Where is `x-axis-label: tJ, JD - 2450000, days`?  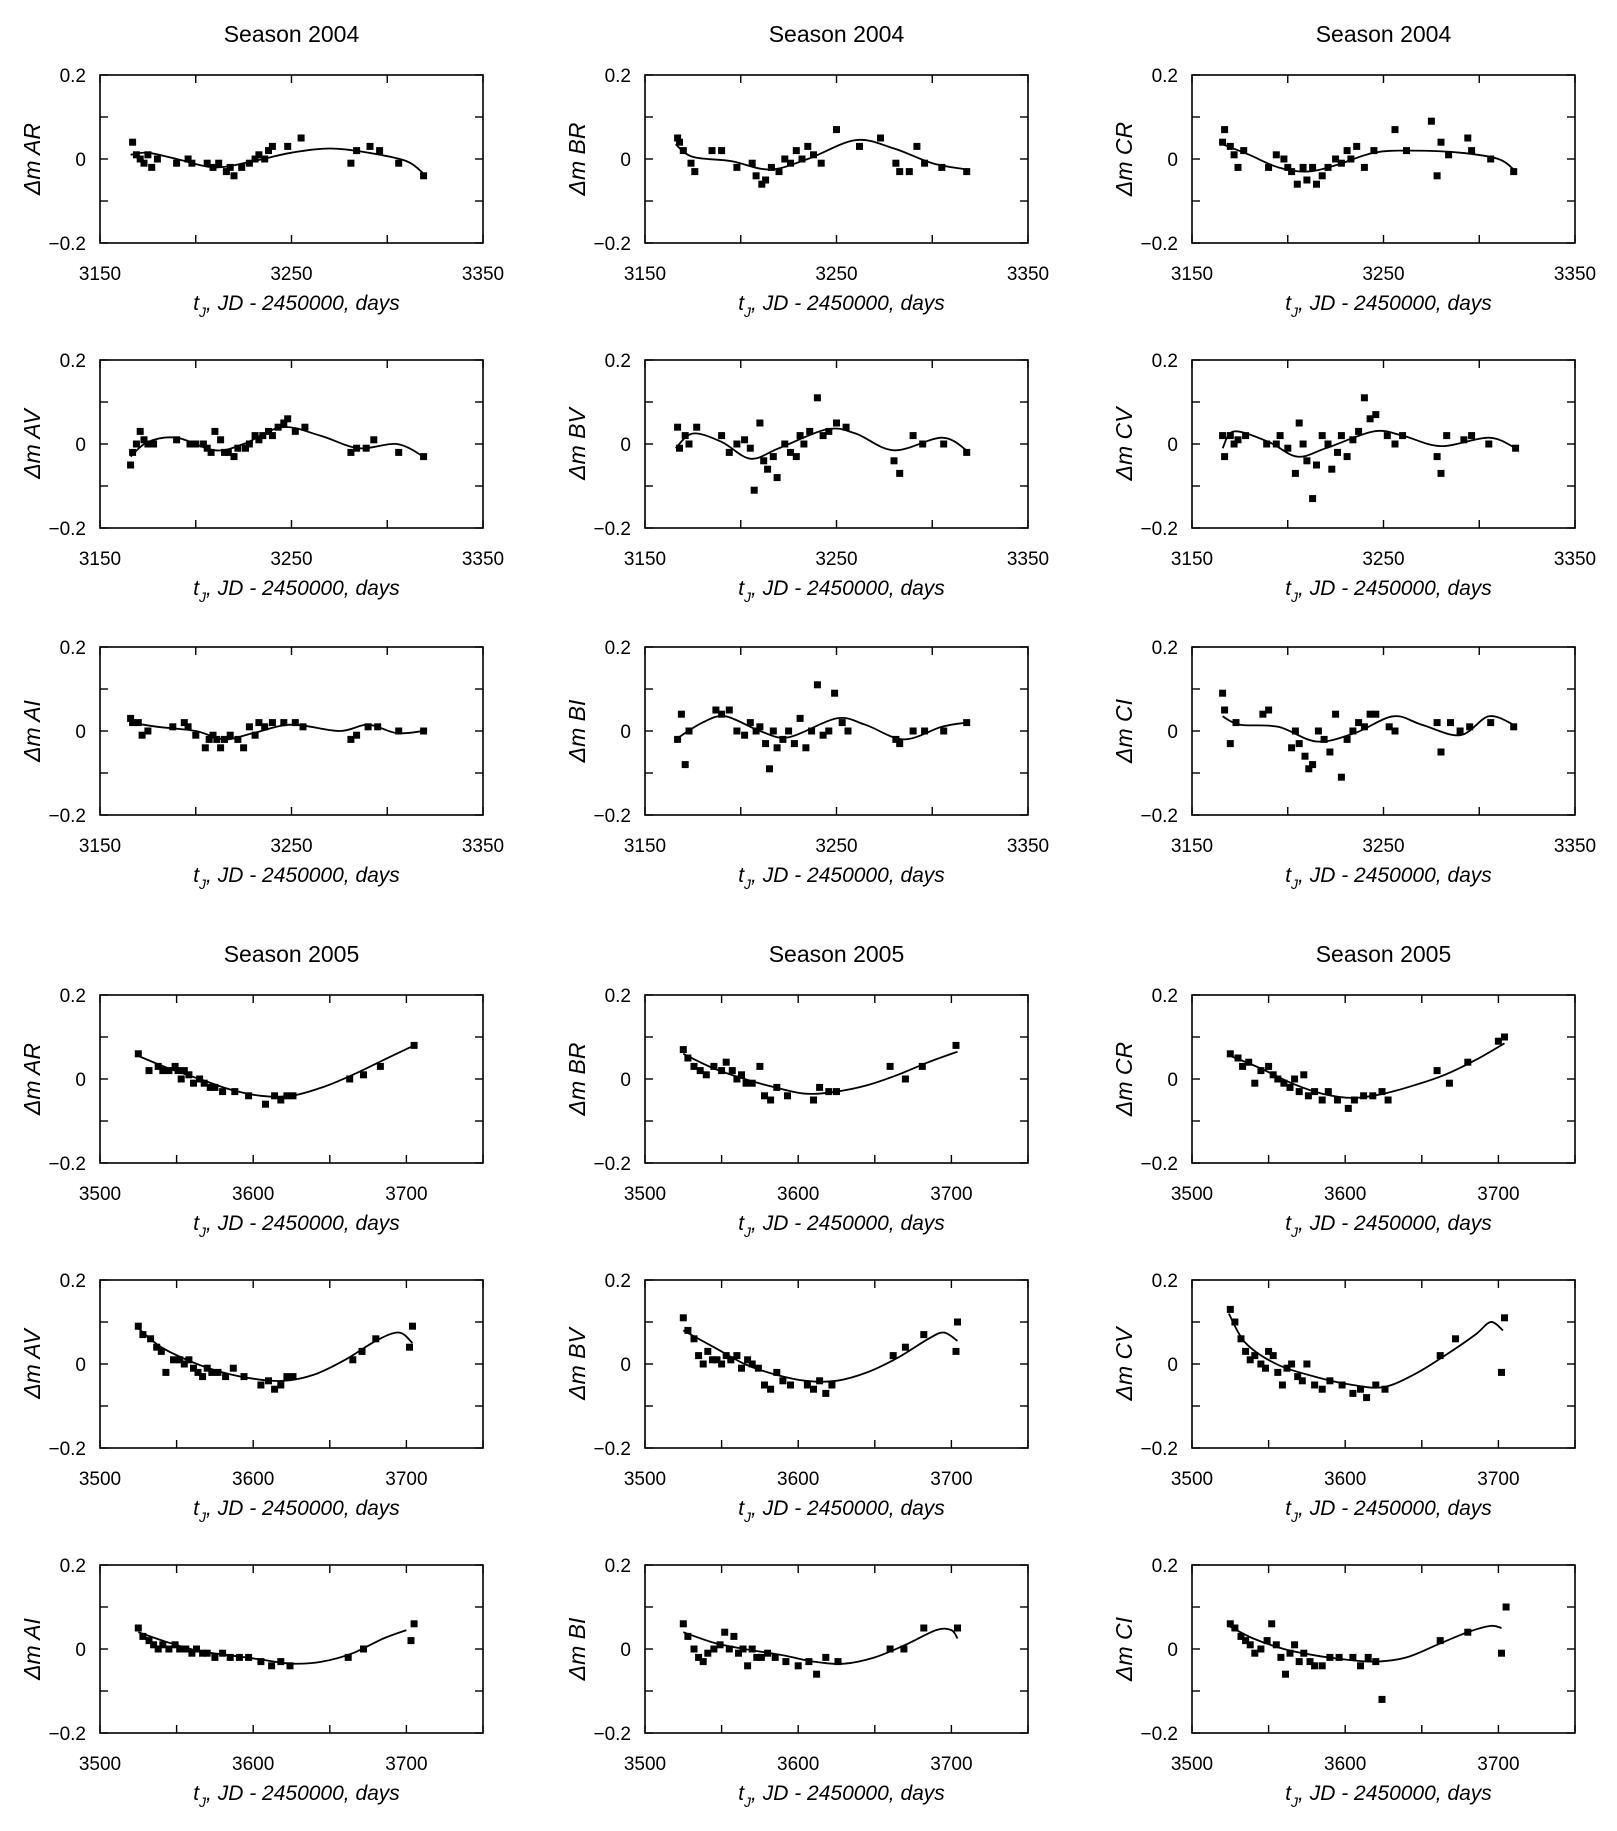
x-axis-label: tJ, JD - 2450000, days is located at coordinates (1388, 878).